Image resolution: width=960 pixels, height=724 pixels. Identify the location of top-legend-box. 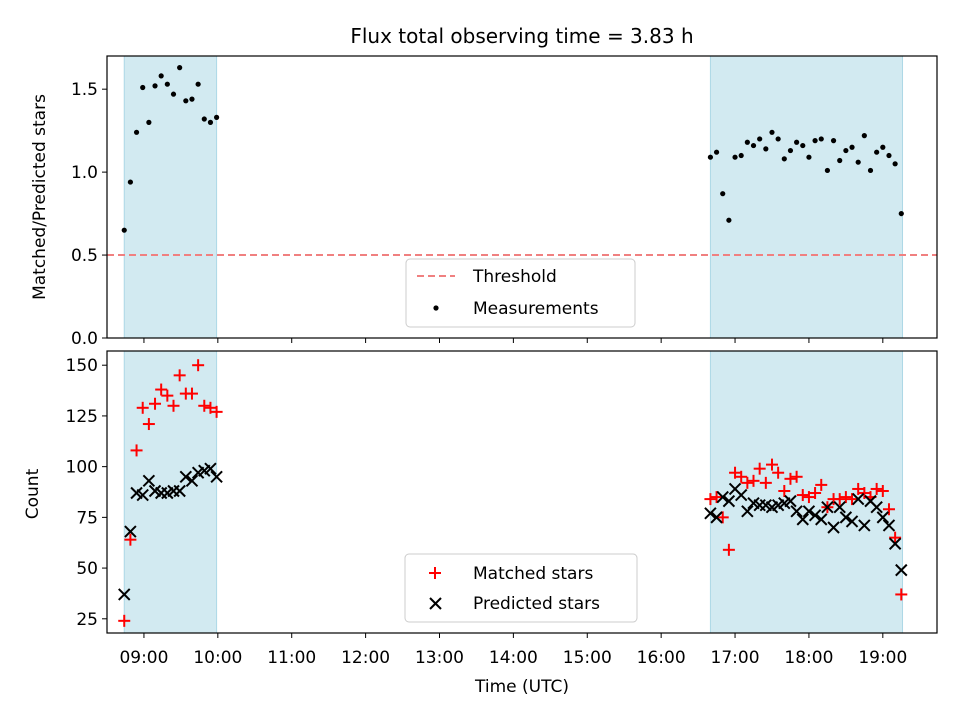
(520, 293).